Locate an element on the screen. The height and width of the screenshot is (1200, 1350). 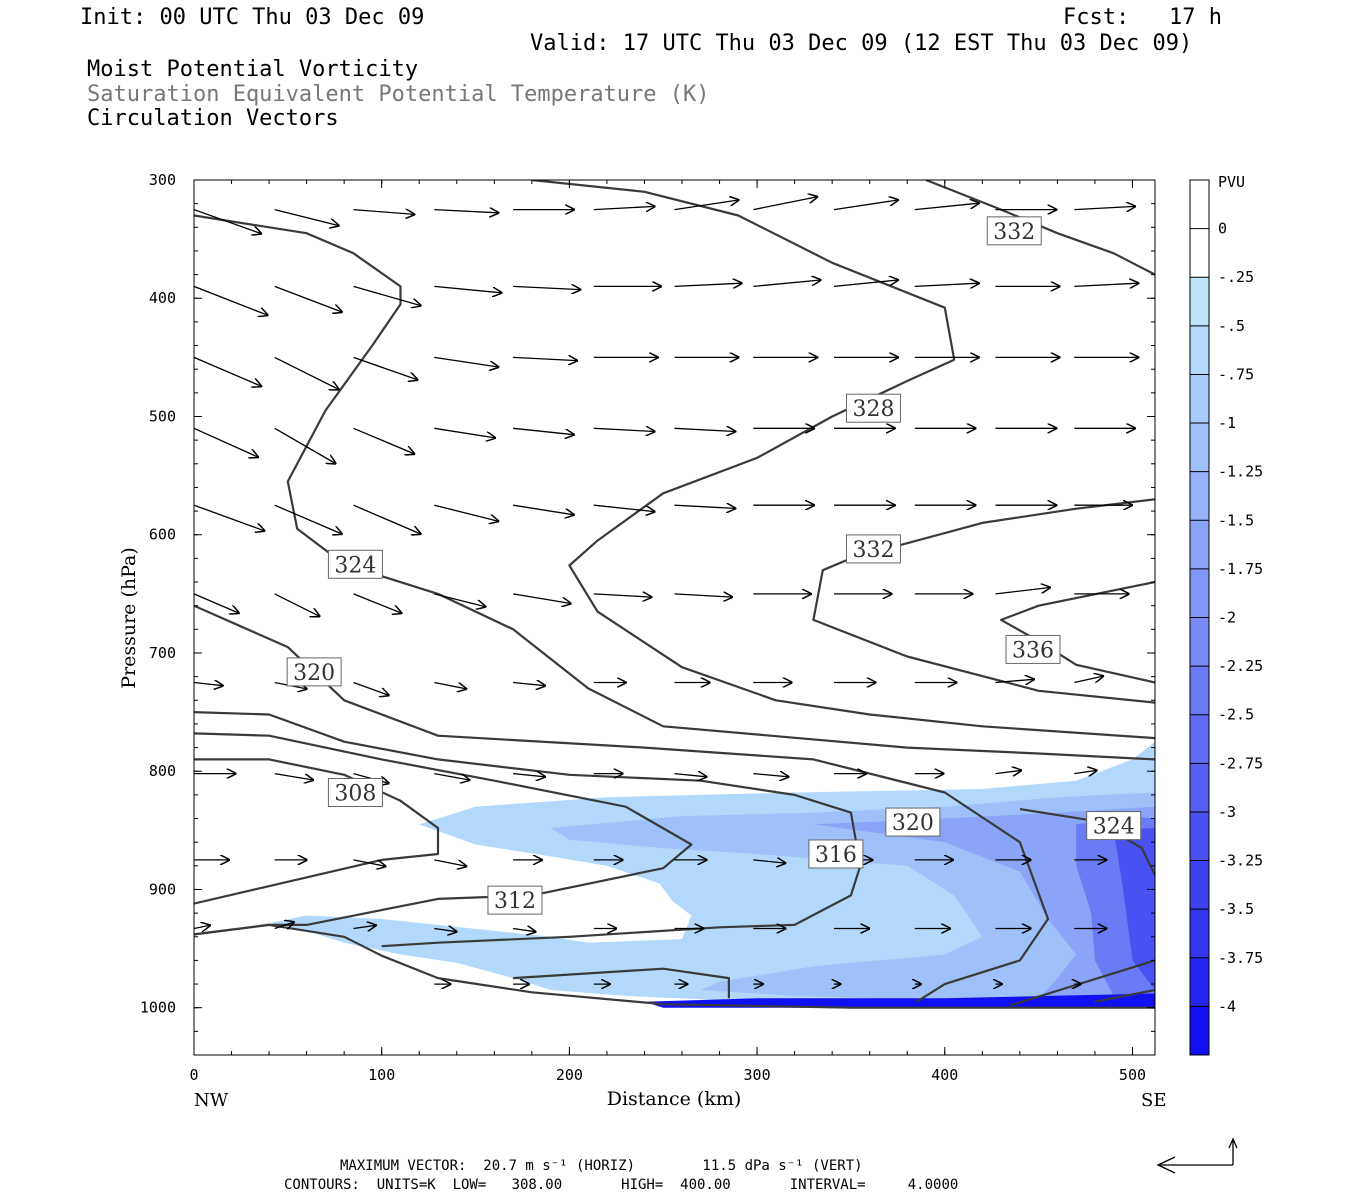
x-tick-label: 400 is located at coordinates (944, 1075).